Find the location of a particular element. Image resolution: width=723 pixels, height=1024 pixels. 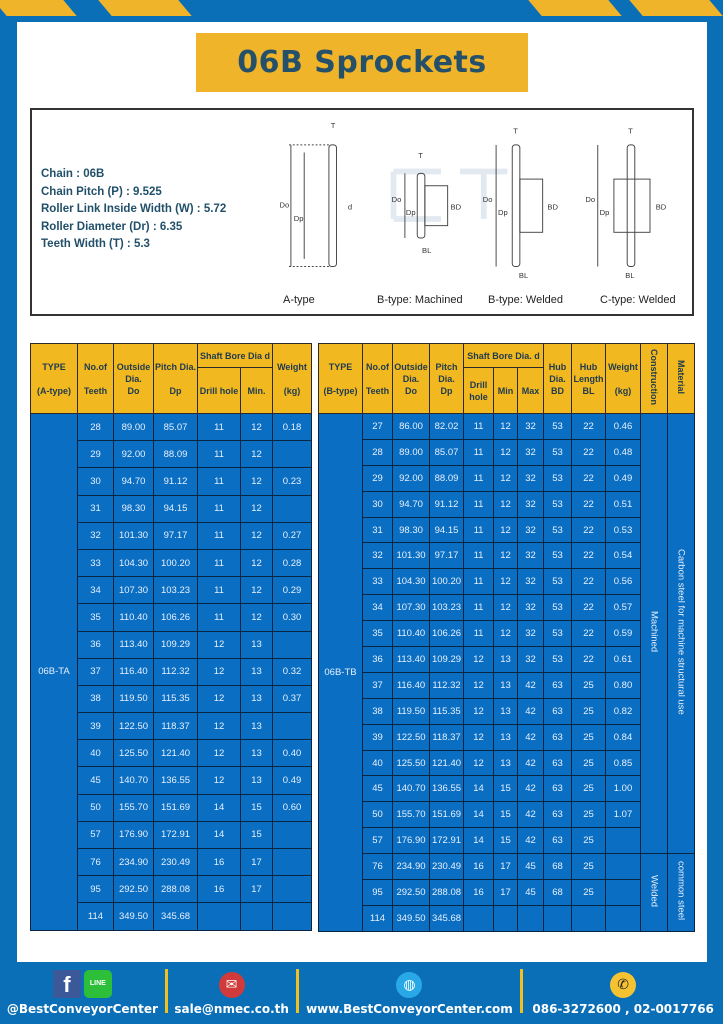

cell-outside-dia: 155.70 is located at coordinates (133, 807).